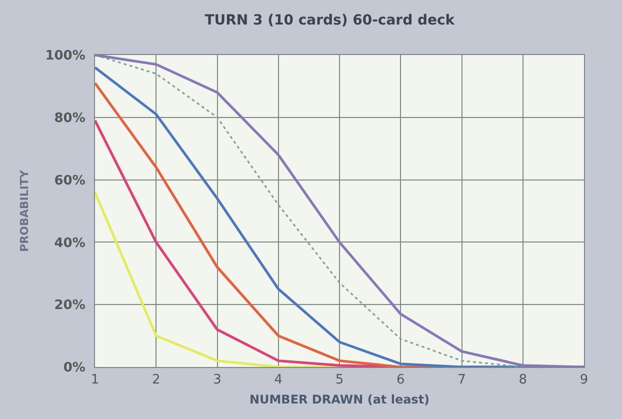  What do you see at coordinates (70, 306) in the screenshot?
I see `y-tick-label: 20%` at bounding box center [70, 306].